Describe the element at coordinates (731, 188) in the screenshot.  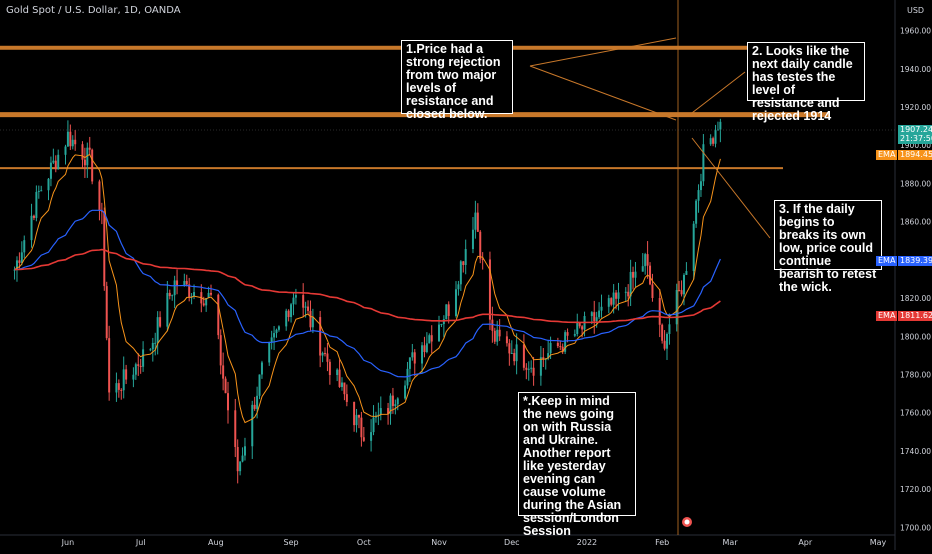
I see `annotation-arrow` at that location.